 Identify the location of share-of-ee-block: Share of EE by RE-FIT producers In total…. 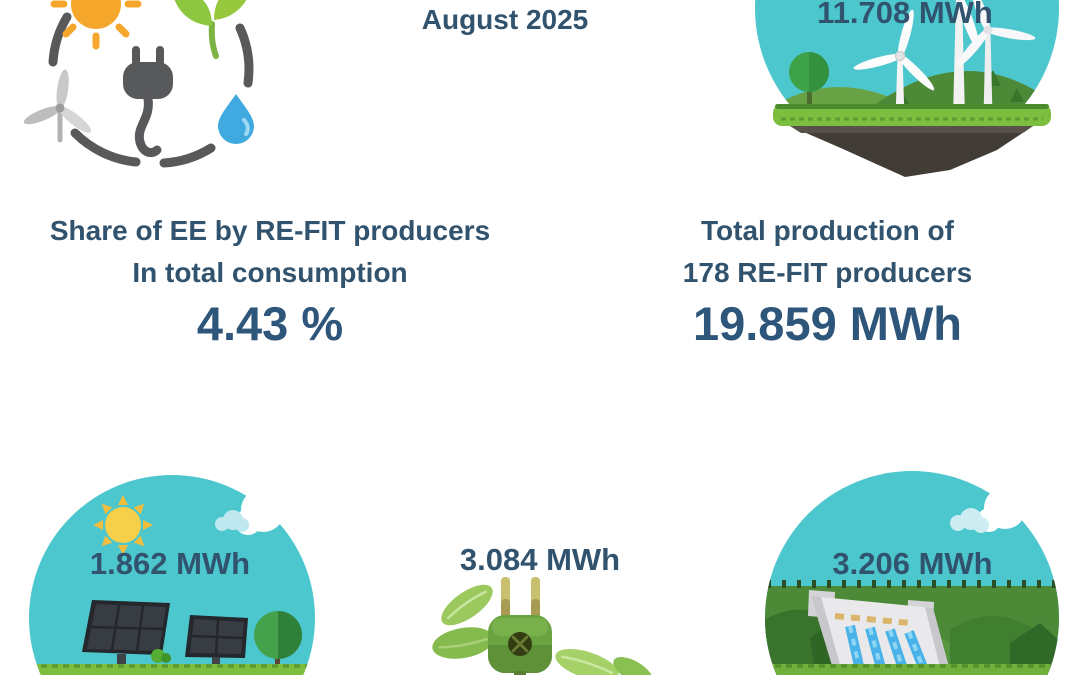
(270, 278).